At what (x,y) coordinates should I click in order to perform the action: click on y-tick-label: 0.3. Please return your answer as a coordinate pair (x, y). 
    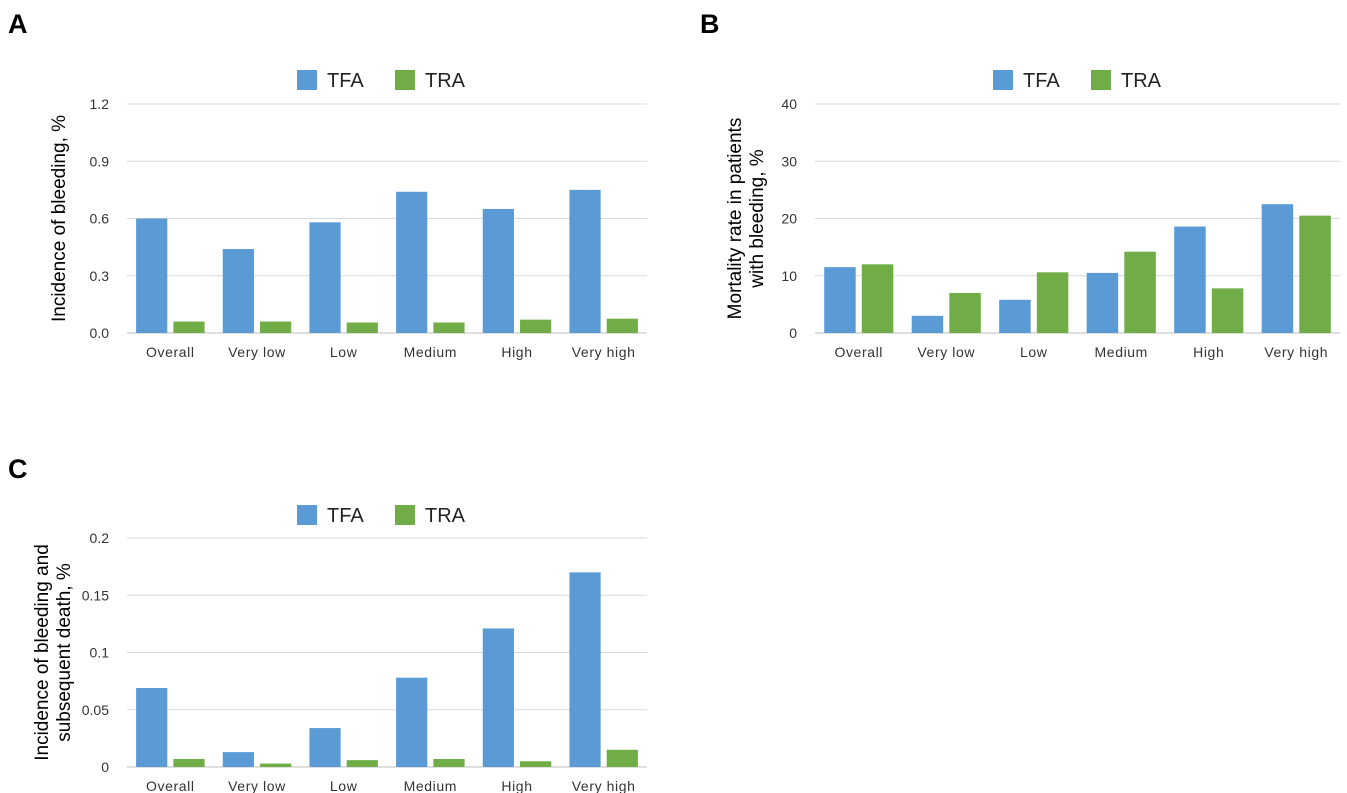
    Looking at the image, I should click on (100, 276).